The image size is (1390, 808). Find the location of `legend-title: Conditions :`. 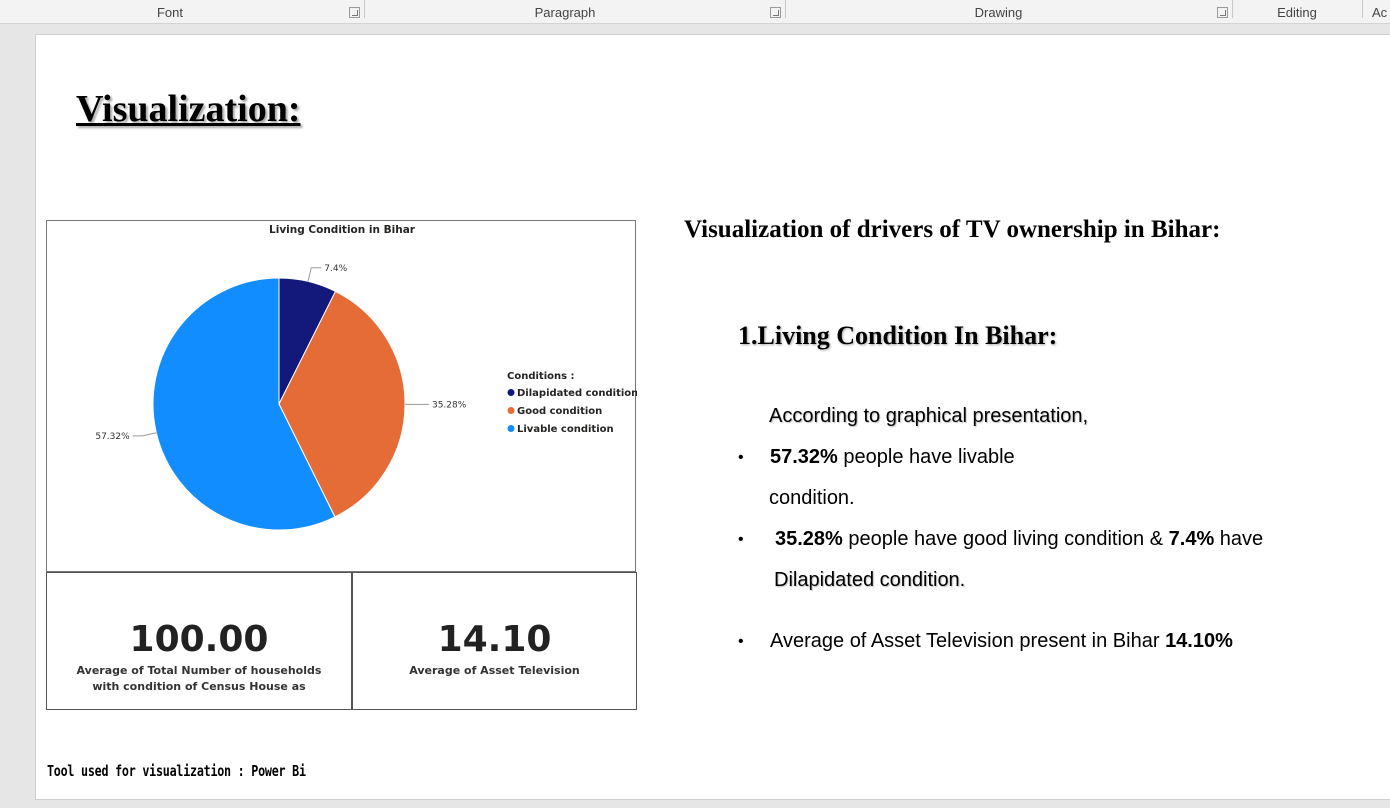

legend-title: Conditions : is located at coordinates (541, 376).